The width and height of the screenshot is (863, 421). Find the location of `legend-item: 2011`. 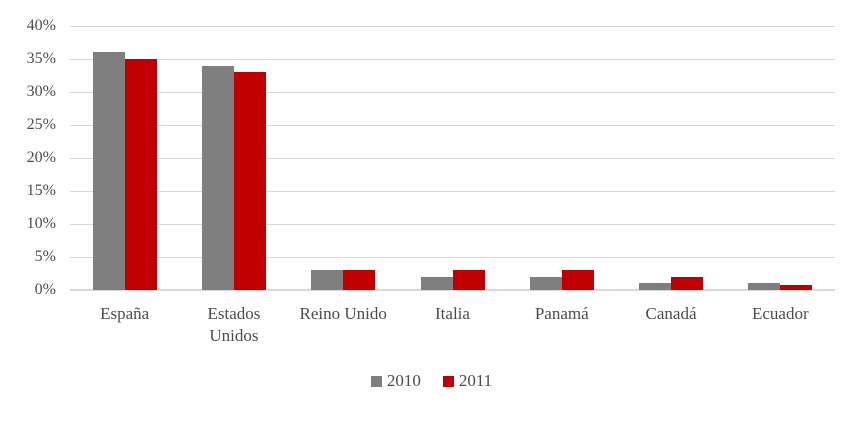

legend-item: 2011 is located at coordinates (467, 381).